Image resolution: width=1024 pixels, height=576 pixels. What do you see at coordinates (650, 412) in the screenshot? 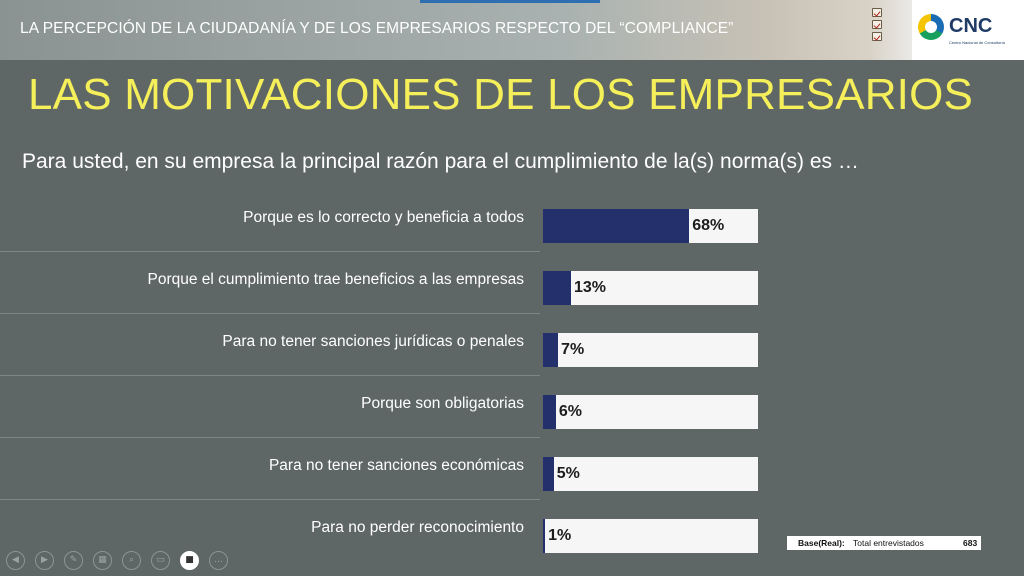
I see `bar-track: 6%` at bounding box center [650, 412].